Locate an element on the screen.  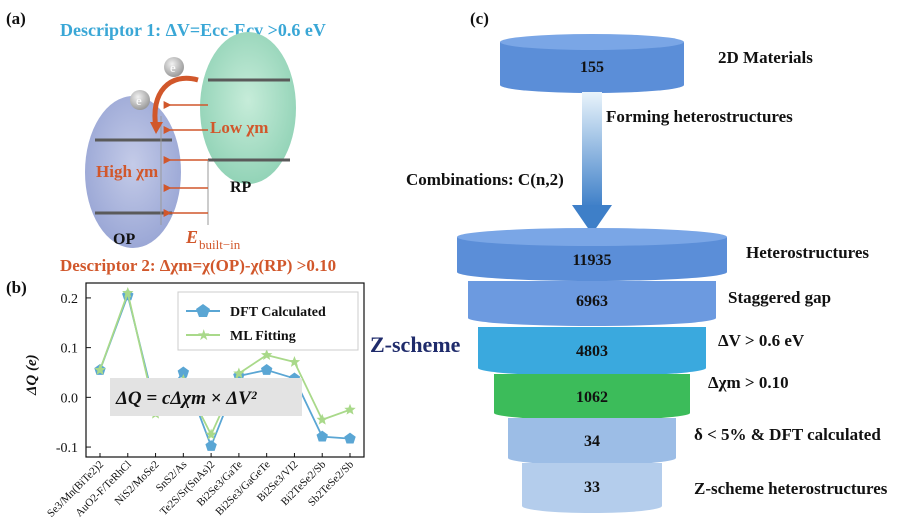
high-chi-label: High χm is located at coordinates (127, 171).